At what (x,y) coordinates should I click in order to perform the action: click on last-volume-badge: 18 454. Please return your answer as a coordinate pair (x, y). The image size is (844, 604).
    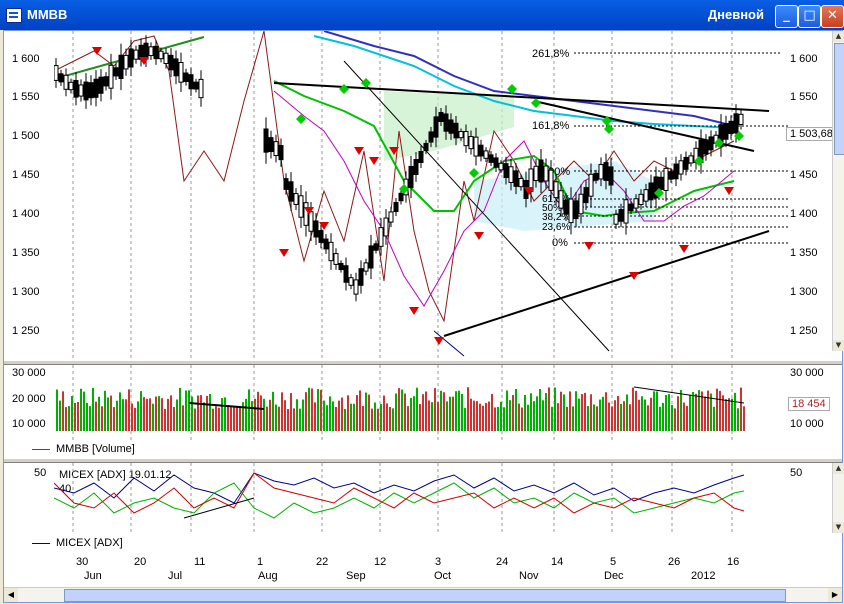
    Looking at the image, I should click on (809, 404).